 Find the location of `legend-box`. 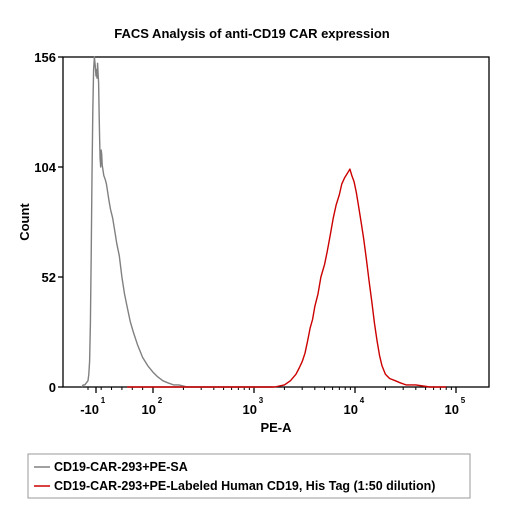

legend-box is located at coordinates (249, 476).